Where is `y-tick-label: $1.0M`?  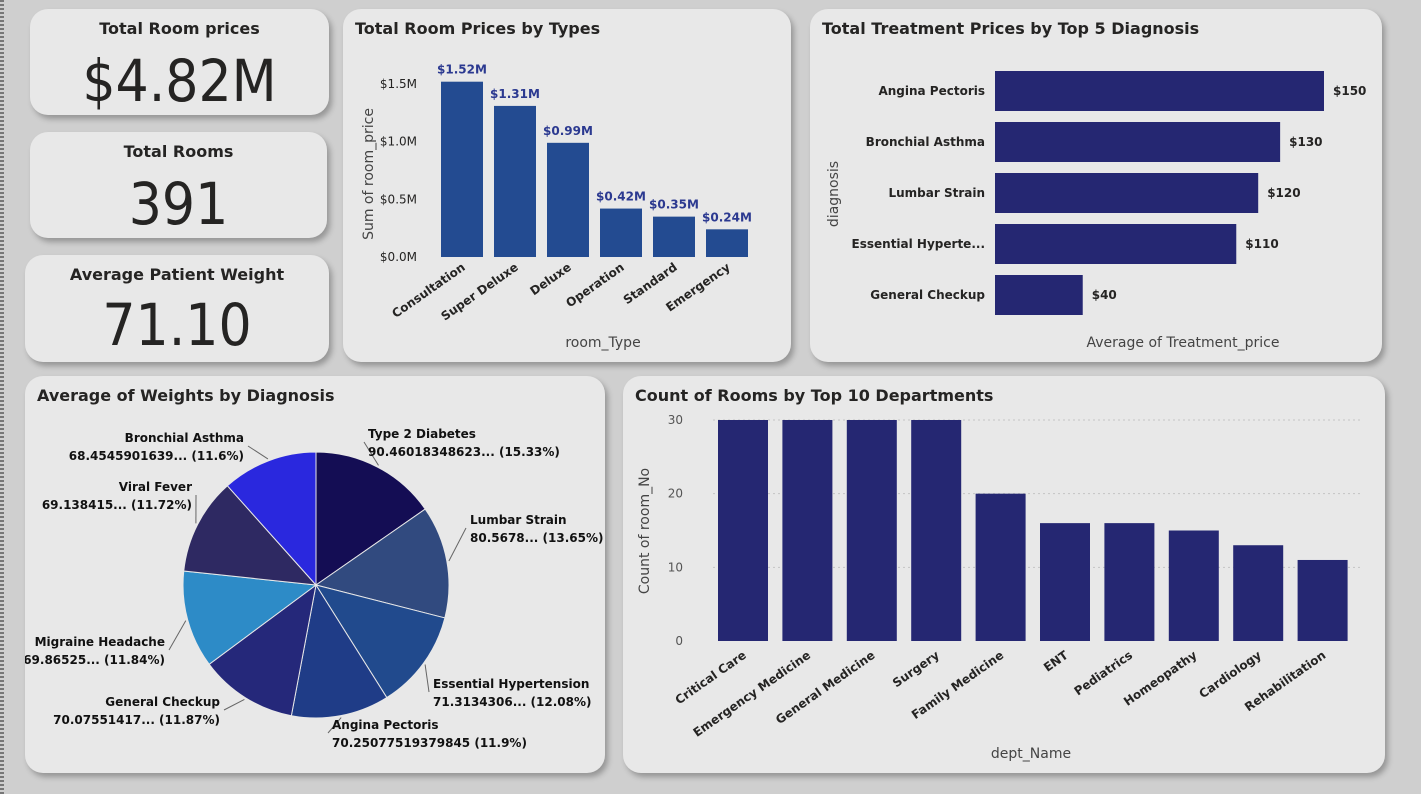 y-tick-label: $1.0M is located at coordinates (398, 142).